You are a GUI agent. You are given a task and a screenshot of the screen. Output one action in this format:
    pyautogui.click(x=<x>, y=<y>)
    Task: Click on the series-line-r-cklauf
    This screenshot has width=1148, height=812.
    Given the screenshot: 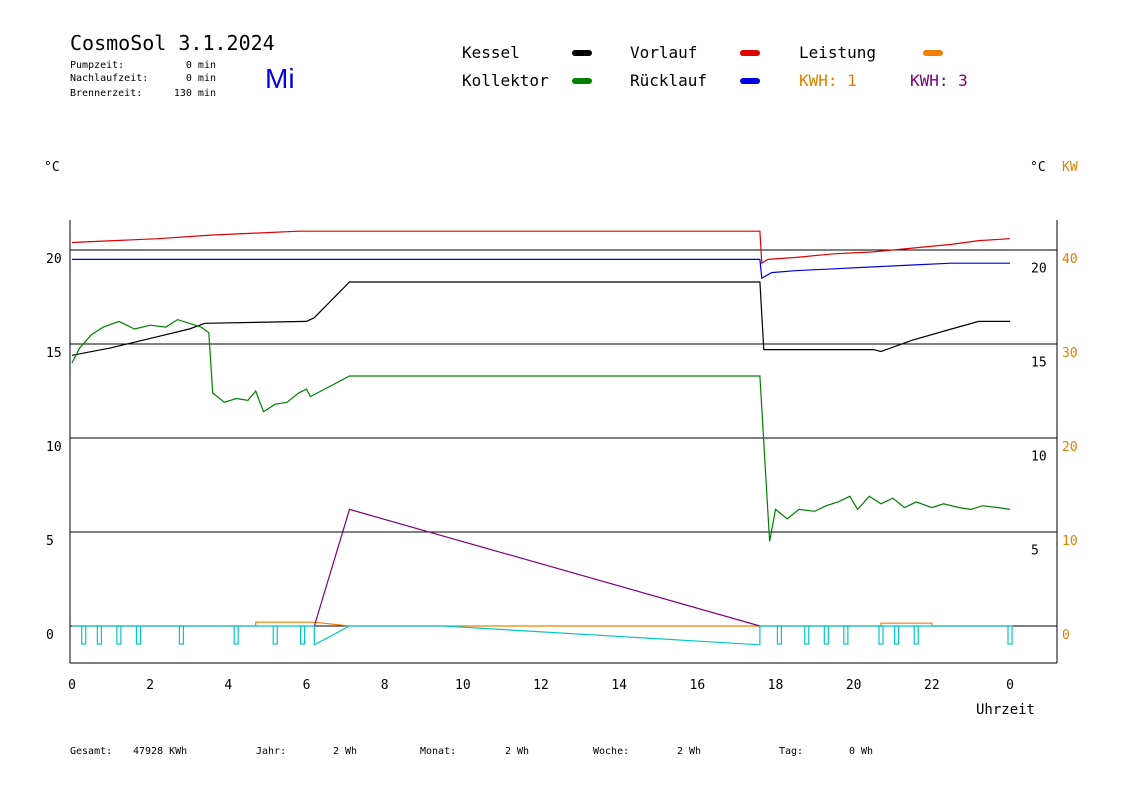 What is the action you would take?
    pyautogui.click(x=541, y=269)
    